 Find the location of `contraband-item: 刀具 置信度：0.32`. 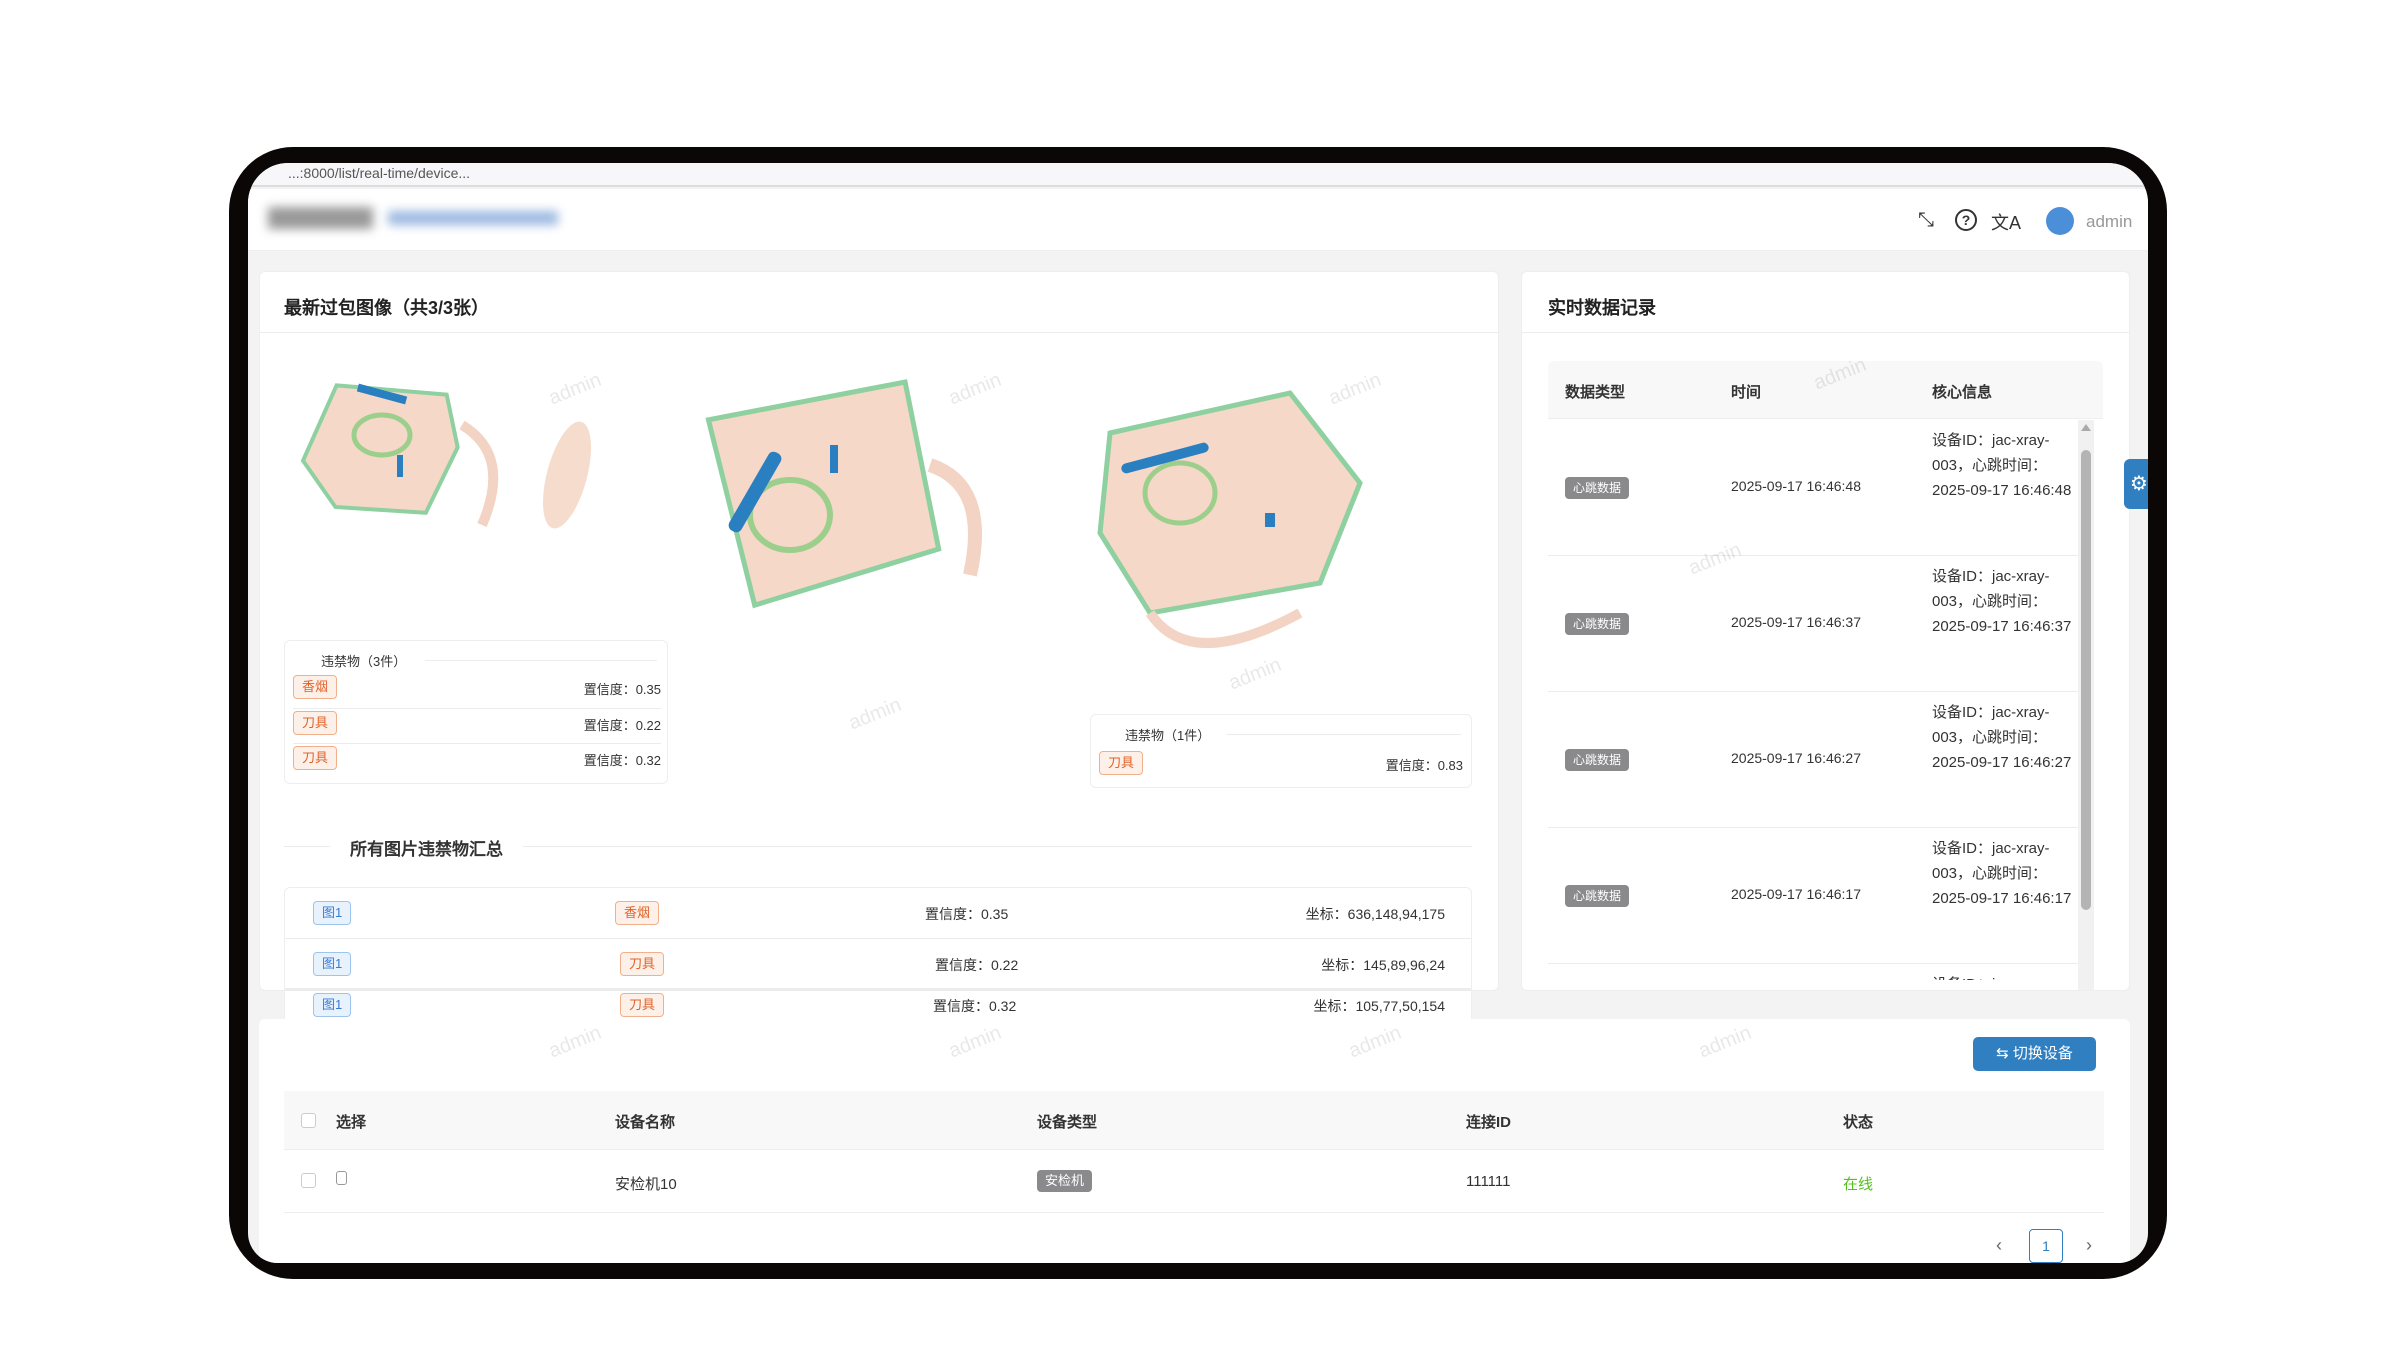

contraband-item: 刀具 置信度：0.32 is located at coordinates (477, 758).